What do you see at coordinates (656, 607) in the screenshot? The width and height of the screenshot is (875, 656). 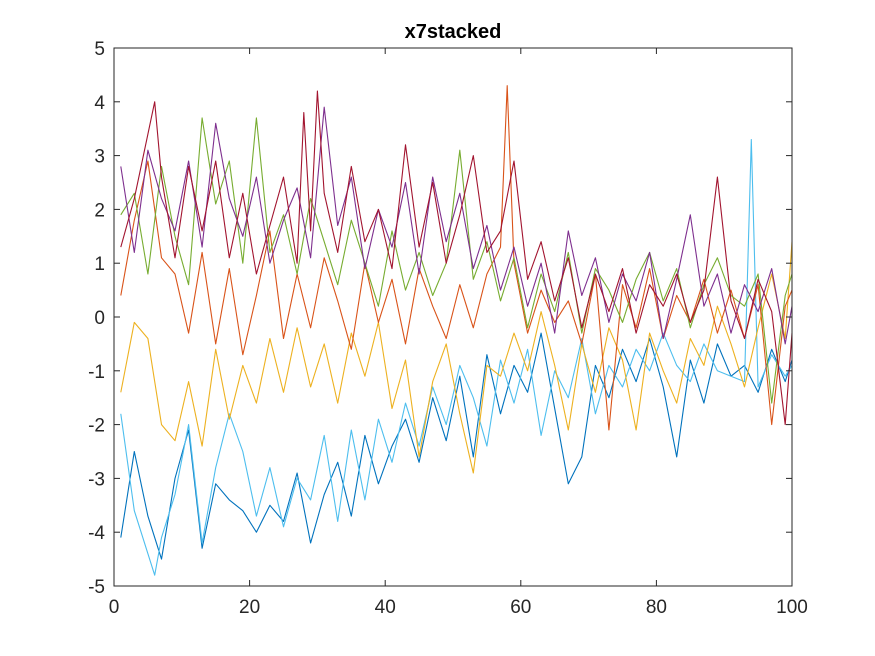 I see `x-tick-label-80: 80` at bounding box center [656, 607].